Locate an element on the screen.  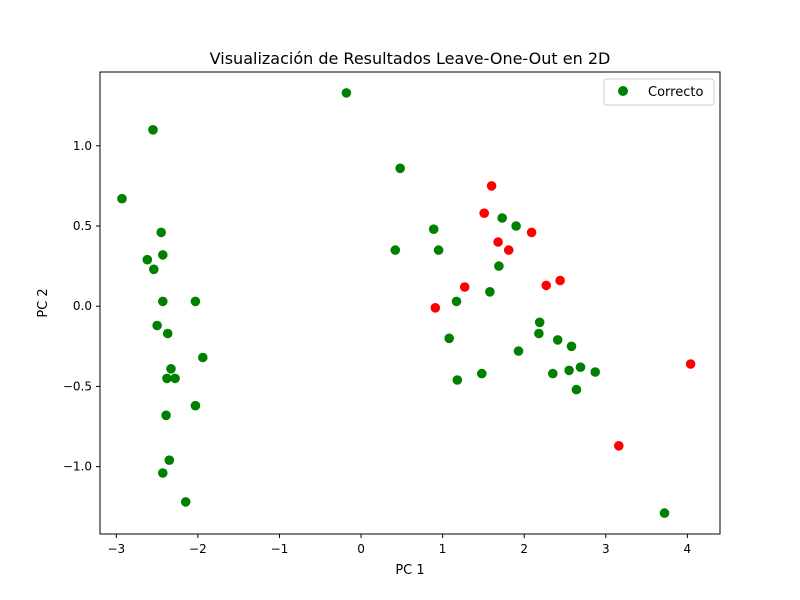
y-tick-label: 1.0 is located at coordinates (82, 146).